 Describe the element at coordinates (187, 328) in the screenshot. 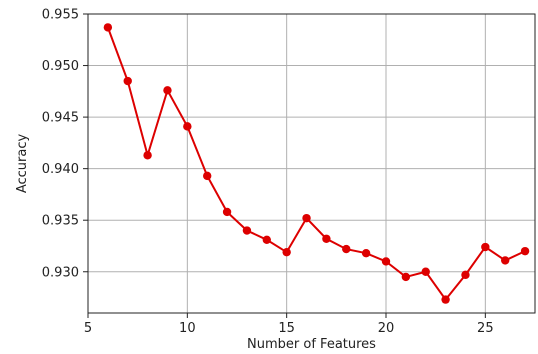

I see `x-tick-label: 10` at that location.